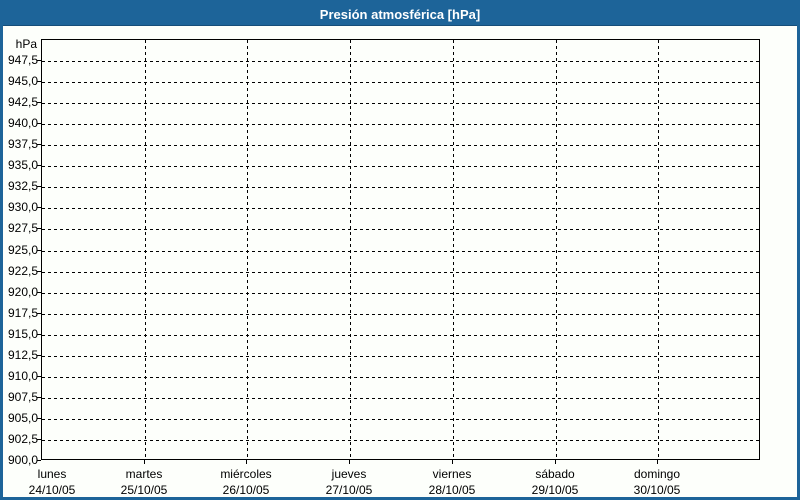 This screenshot has height=500, width=800. Describe the element at coordinates (22, 250) in the screenshot. I see `y-tick-label: 925,0` at that location.